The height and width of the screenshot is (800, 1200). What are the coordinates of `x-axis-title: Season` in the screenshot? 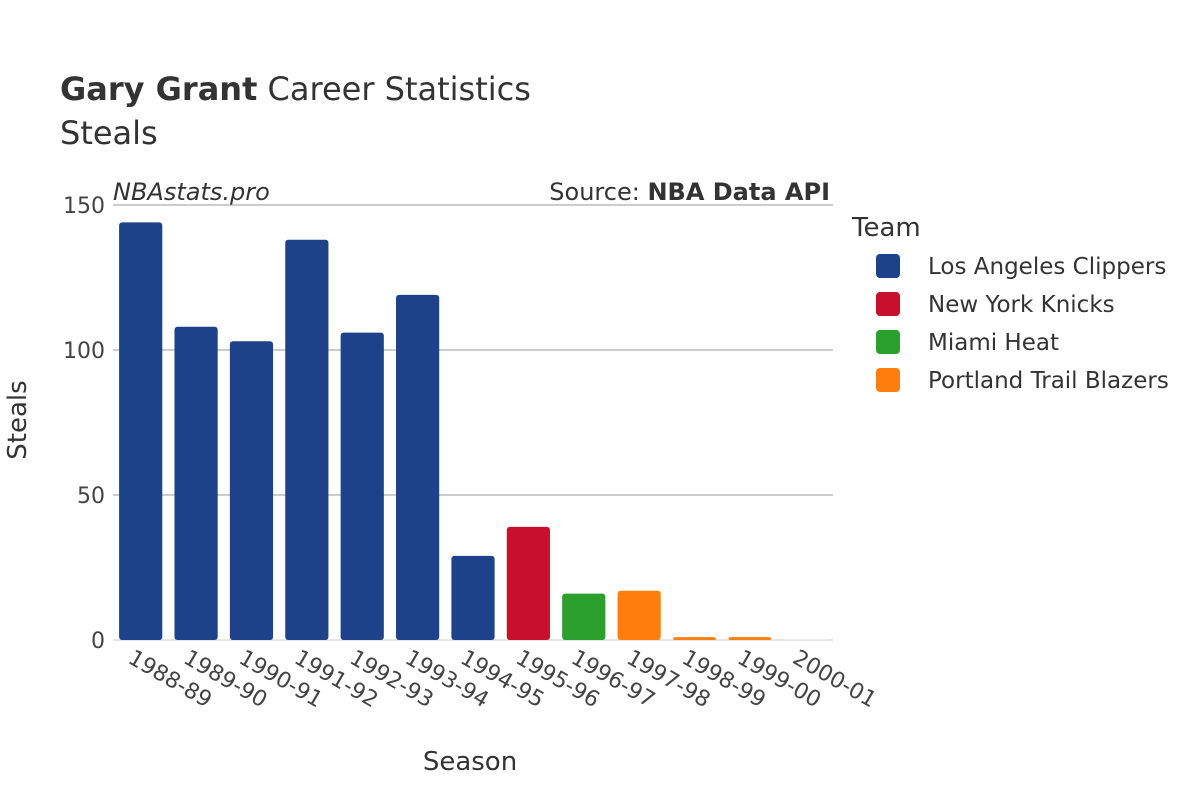 It's located at (470, 762).